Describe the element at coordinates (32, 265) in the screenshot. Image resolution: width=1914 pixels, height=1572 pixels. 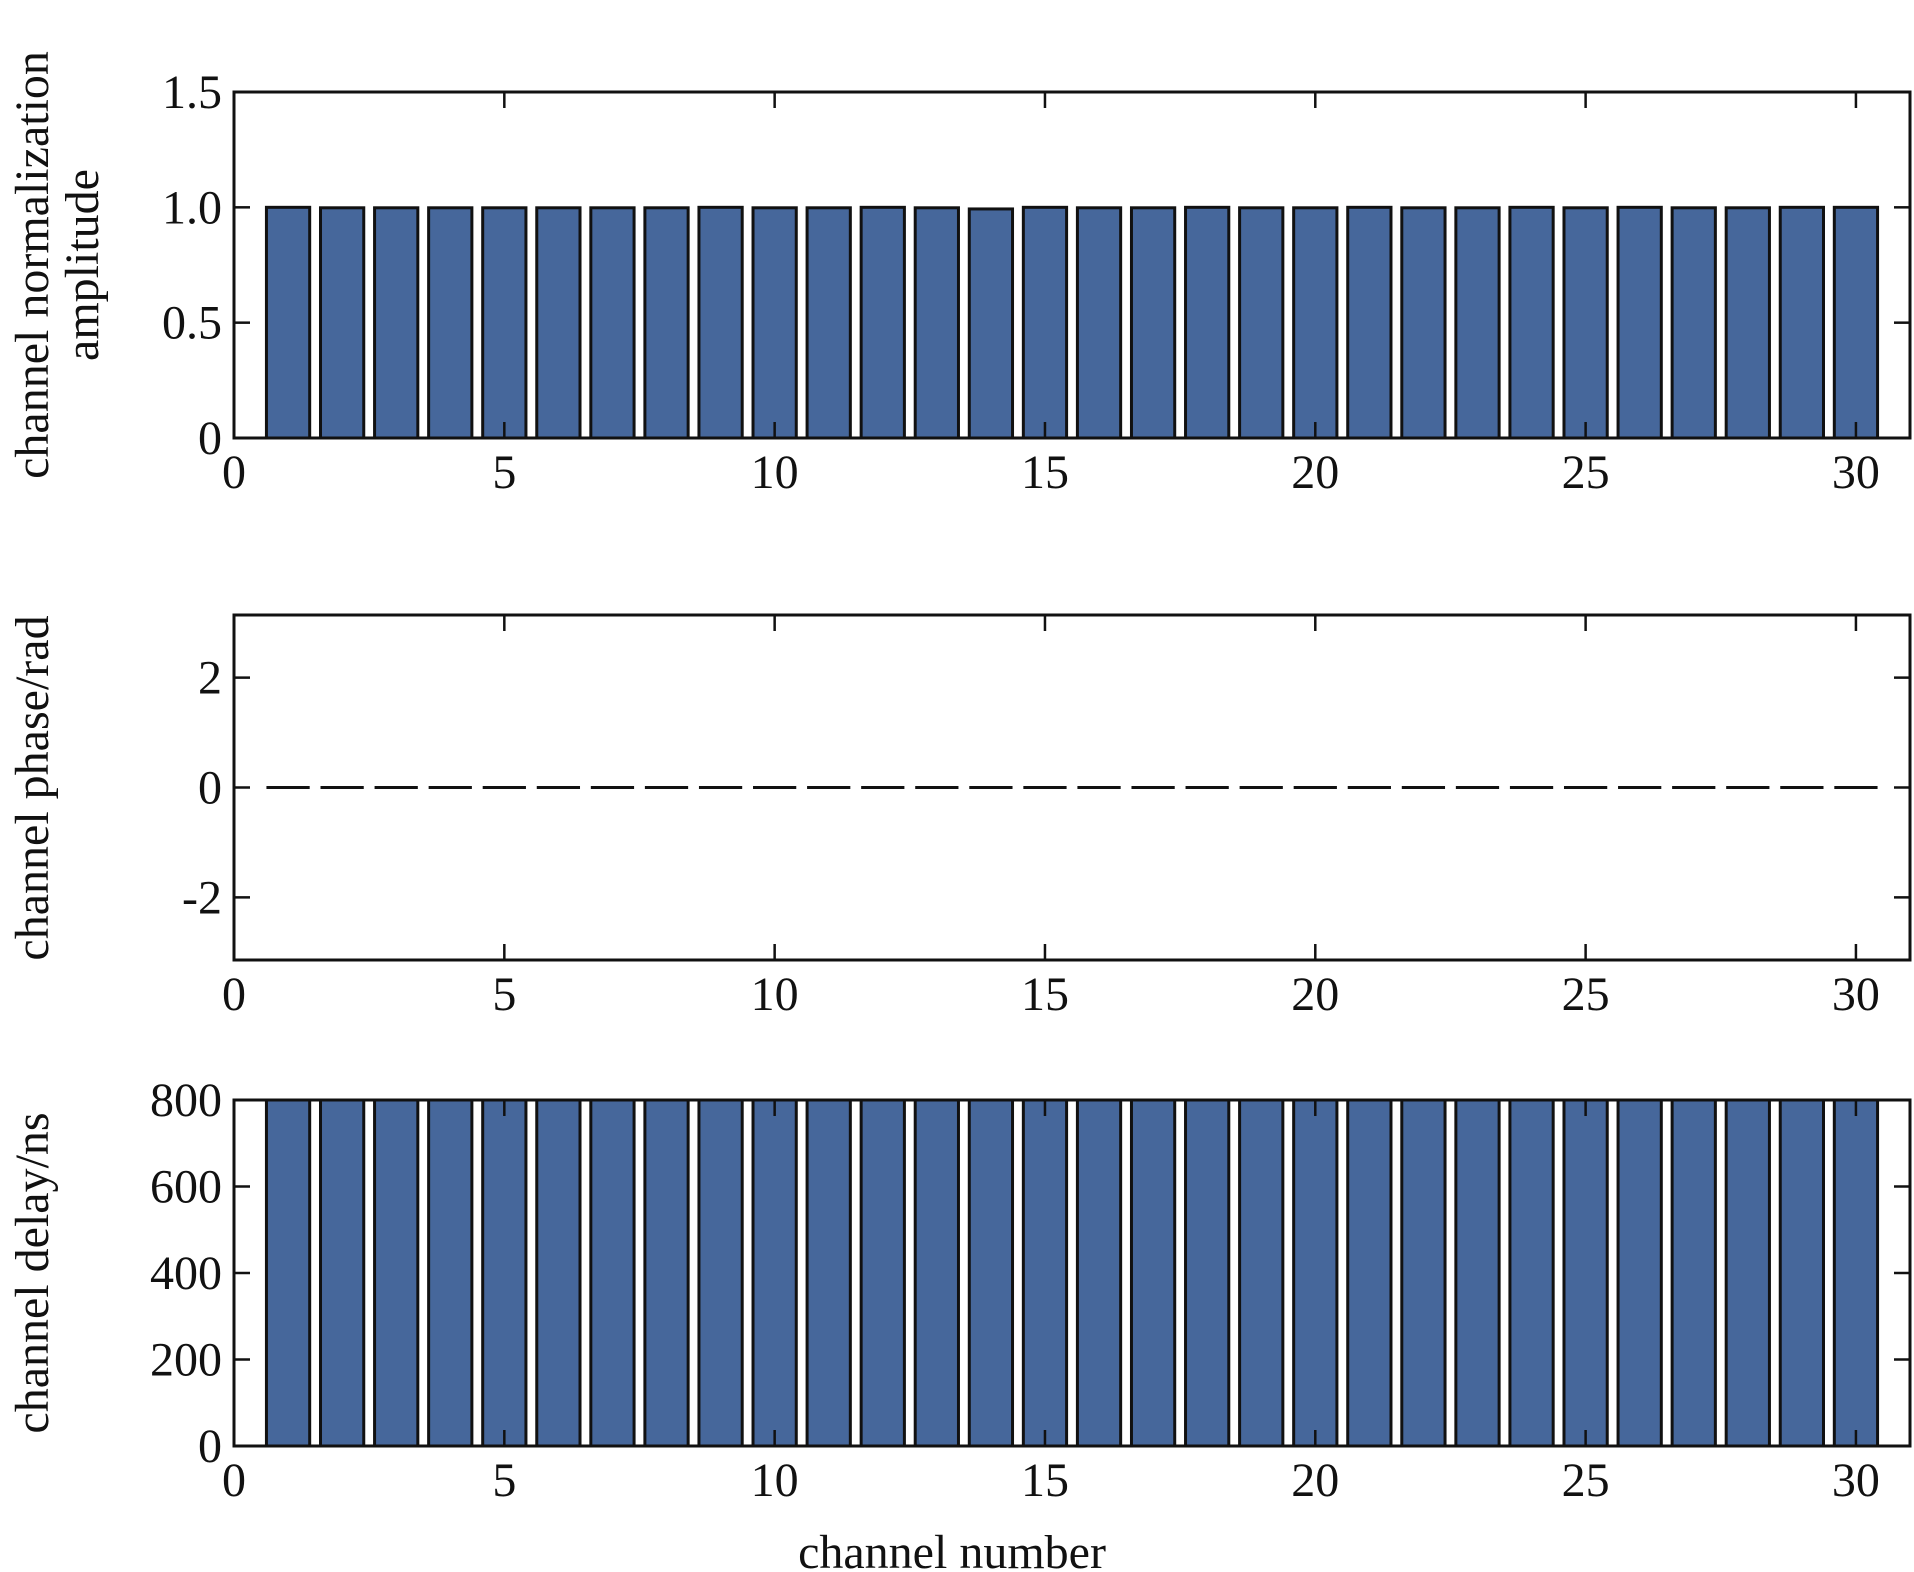
I see `y-axis-label: channel normalization` at that location.